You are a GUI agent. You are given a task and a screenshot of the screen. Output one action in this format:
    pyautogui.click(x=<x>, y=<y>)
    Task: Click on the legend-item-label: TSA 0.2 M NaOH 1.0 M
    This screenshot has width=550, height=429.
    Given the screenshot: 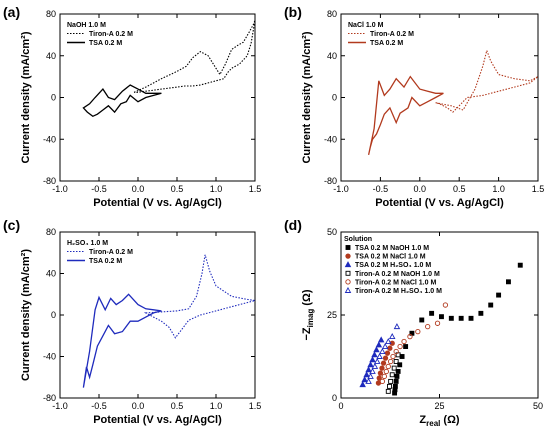 What is the action you would take?
    pyautogui.click(x=392, y=248)
    